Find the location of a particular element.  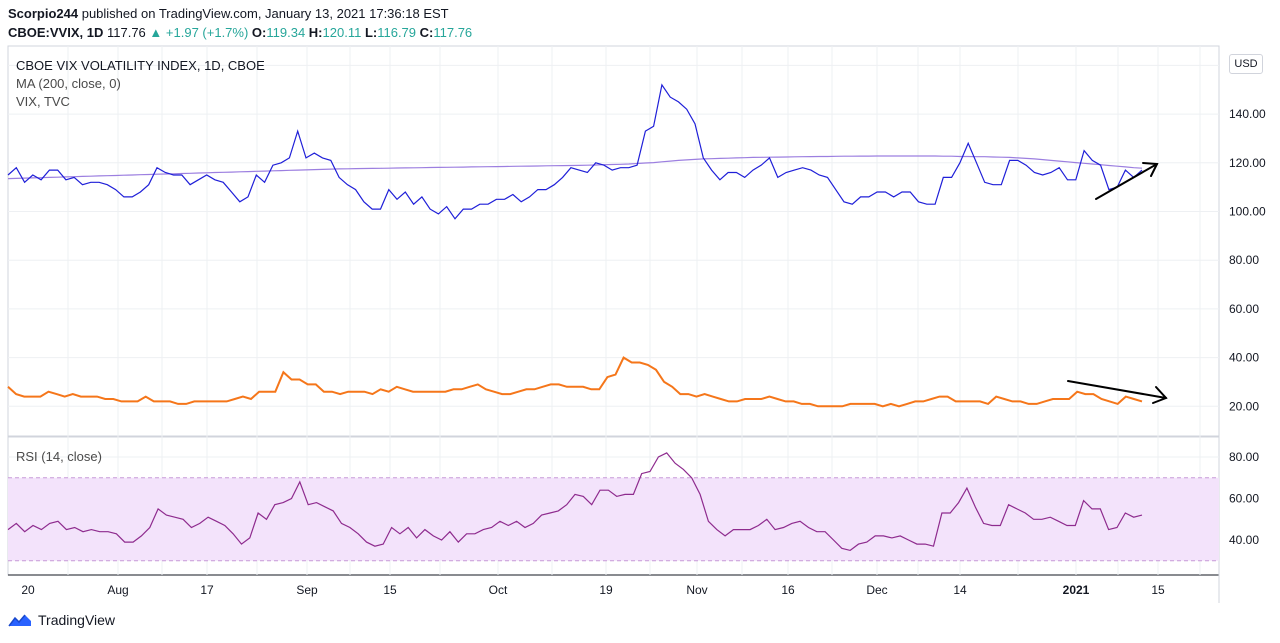

time-tick-label: 2021 is located at coordinates (1076, 590).